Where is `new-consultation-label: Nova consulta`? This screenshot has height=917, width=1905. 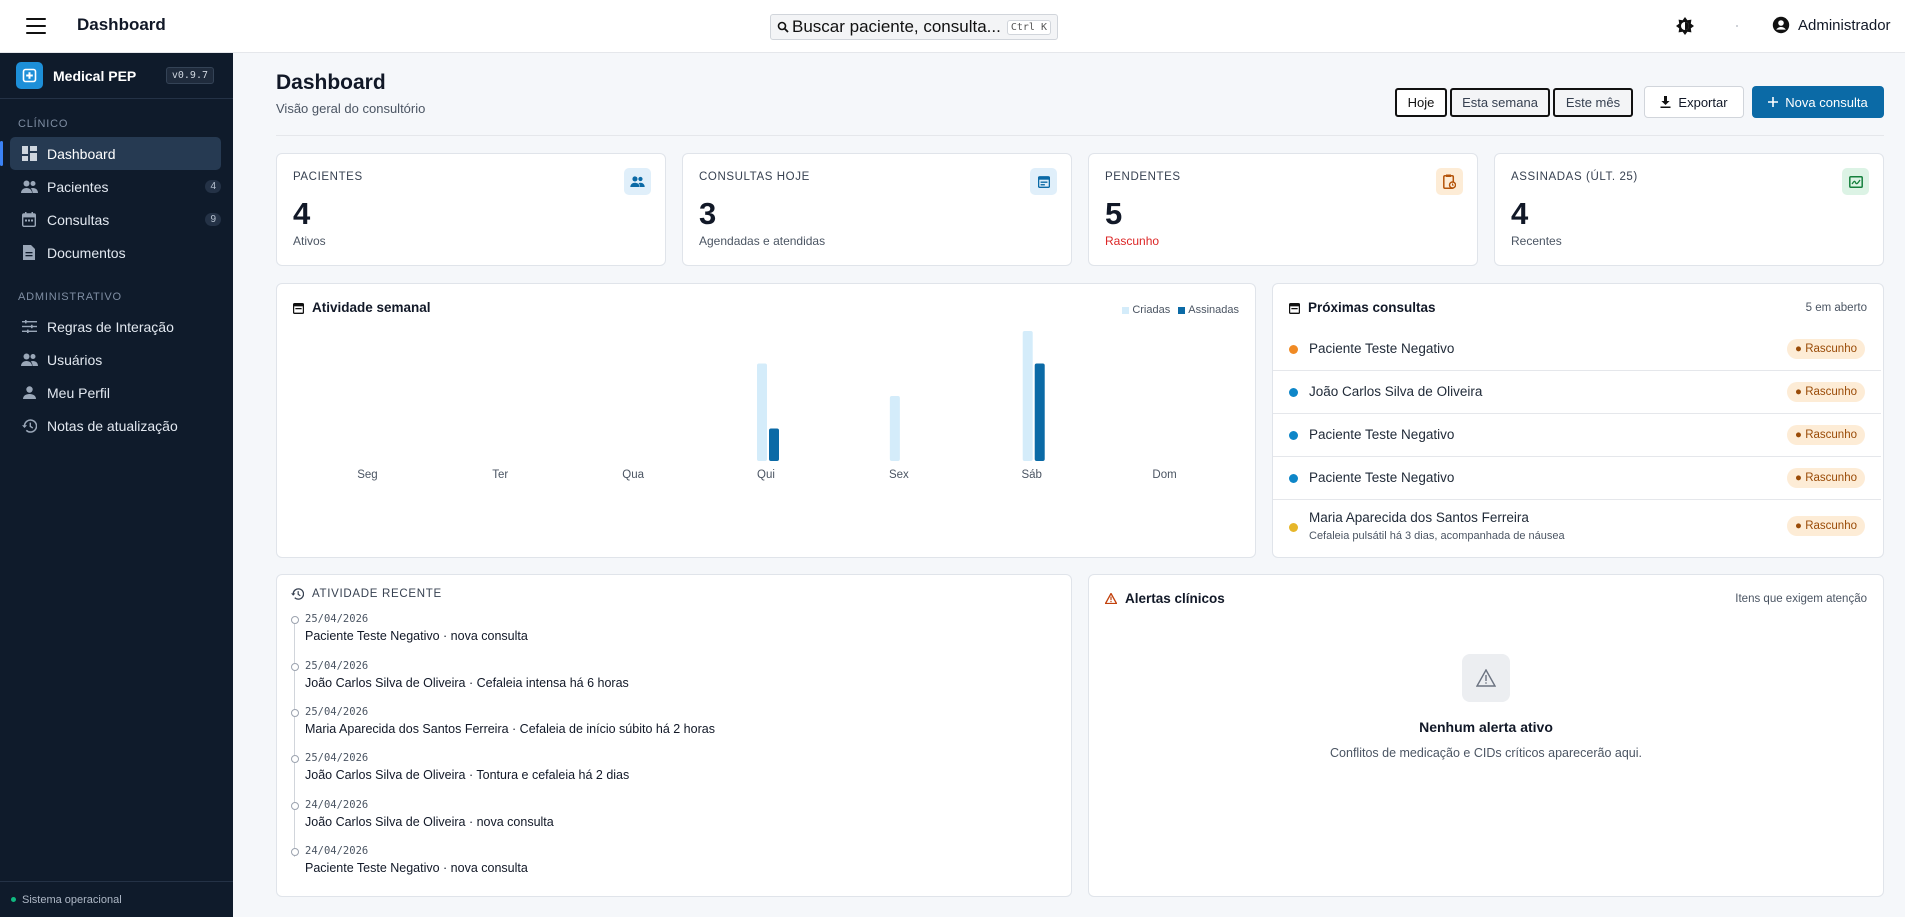
new-consultation-label: Nova consulta is located at coordinates (1826, 102).